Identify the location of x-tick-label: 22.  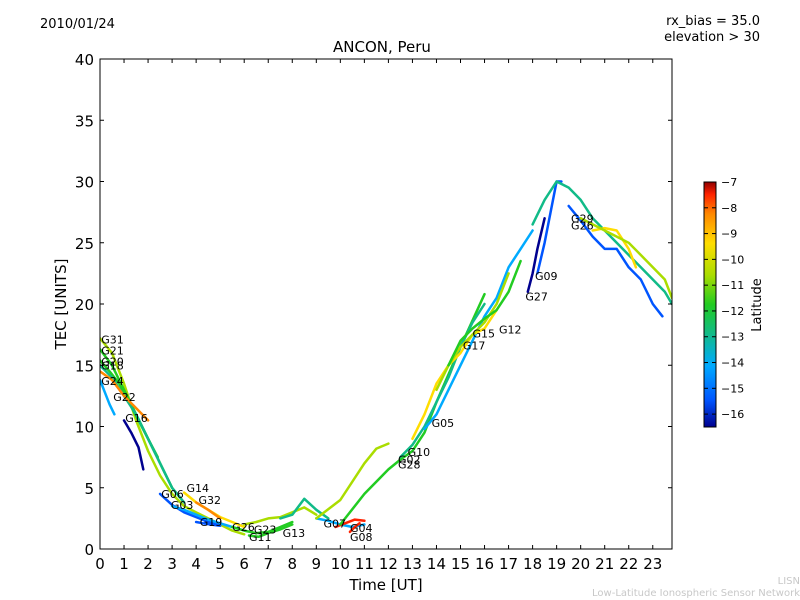
(628, 564).